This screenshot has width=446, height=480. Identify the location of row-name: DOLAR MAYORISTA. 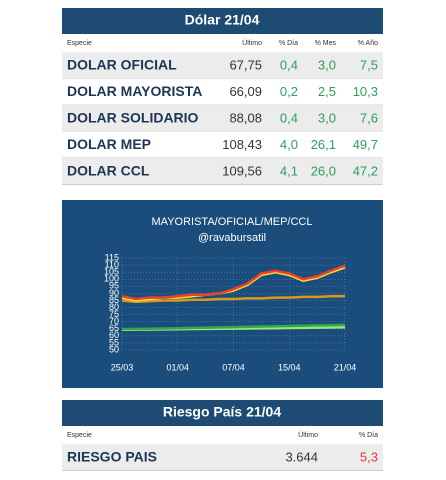
(134, 91).